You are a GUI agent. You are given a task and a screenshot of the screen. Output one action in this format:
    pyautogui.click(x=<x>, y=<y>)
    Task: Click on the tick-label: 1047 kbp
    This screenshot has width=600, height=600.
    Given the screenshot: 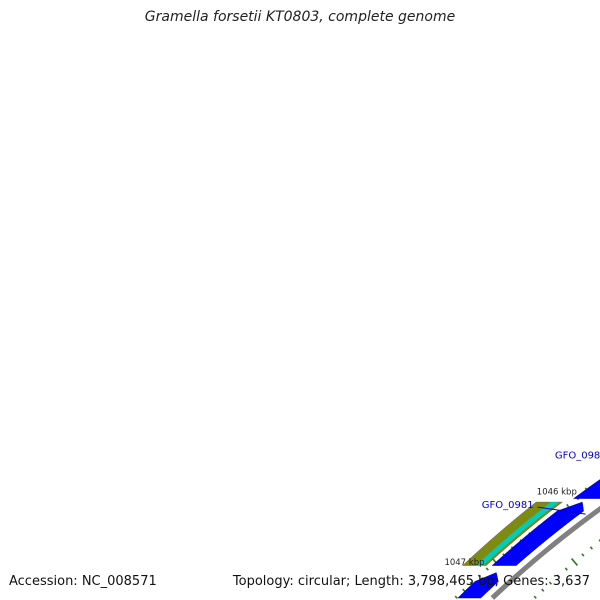 What is the action you would take?
    pyautogui.click(x=464, y=563)
    